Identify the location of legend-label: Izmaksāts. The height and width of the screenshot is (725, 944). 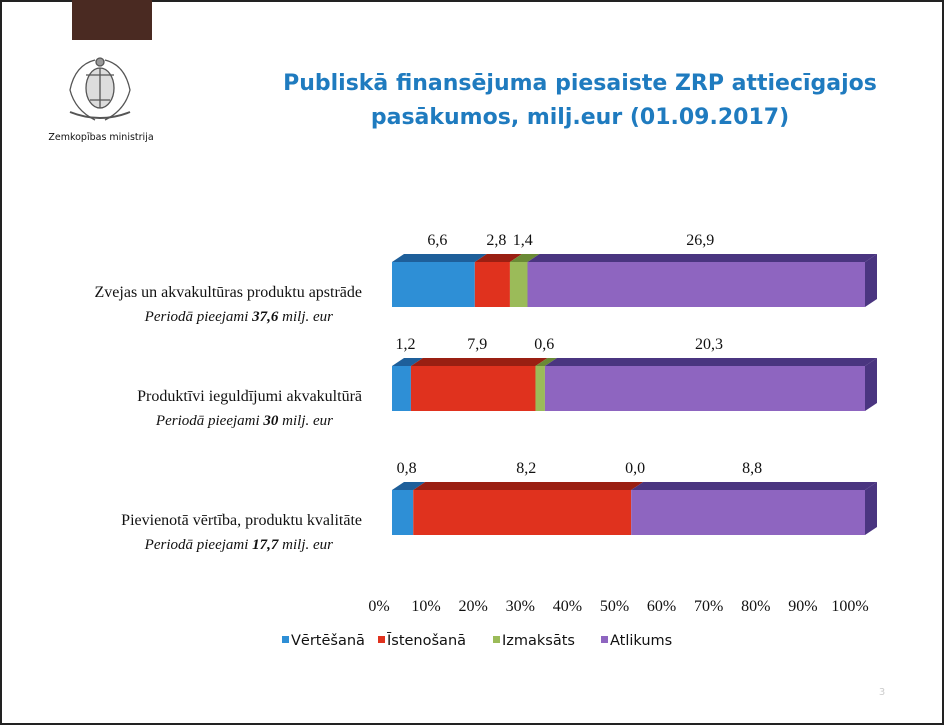
(538, 641).